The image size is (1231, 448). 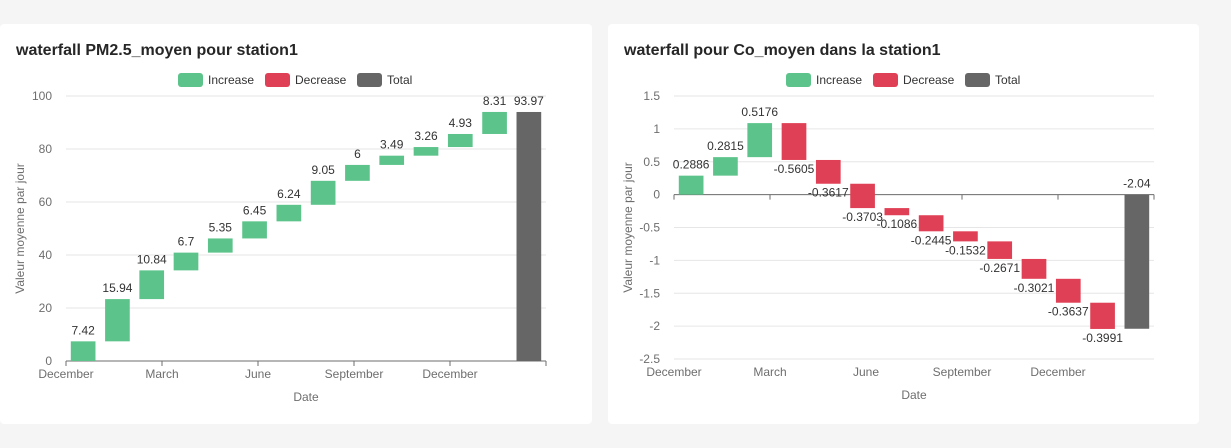 I want to click on y-tick-label: 1, so click(x=656, y=129).